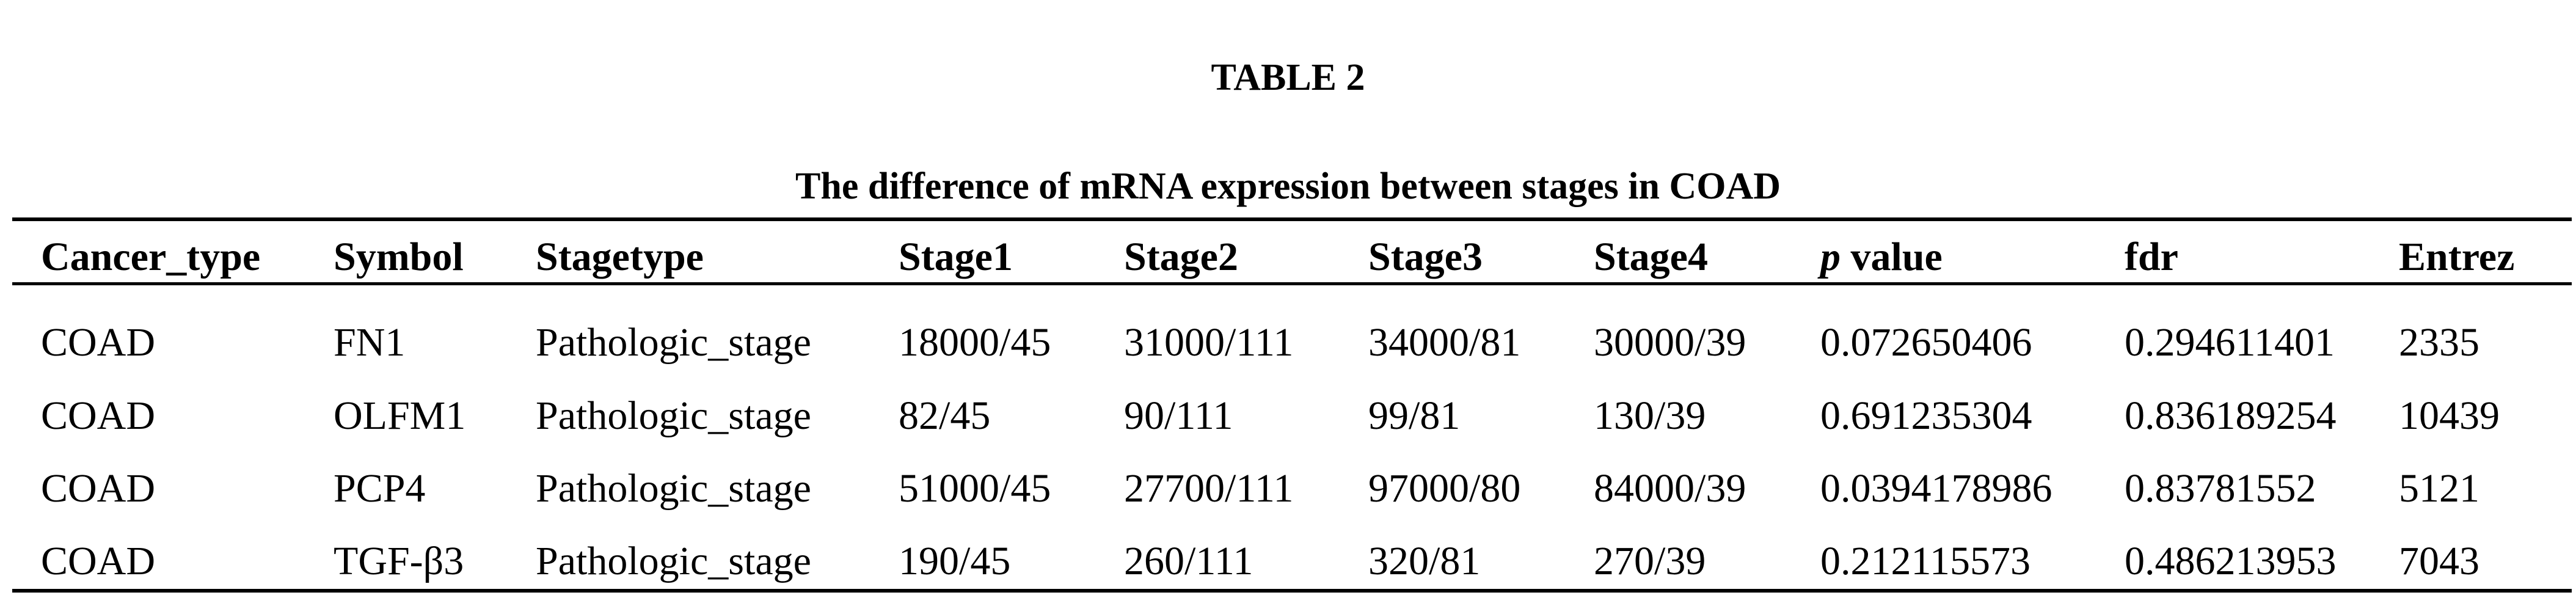 The image size is (2576, 595). I want to click on column-header-label: Stagetype, so click(620, 257).